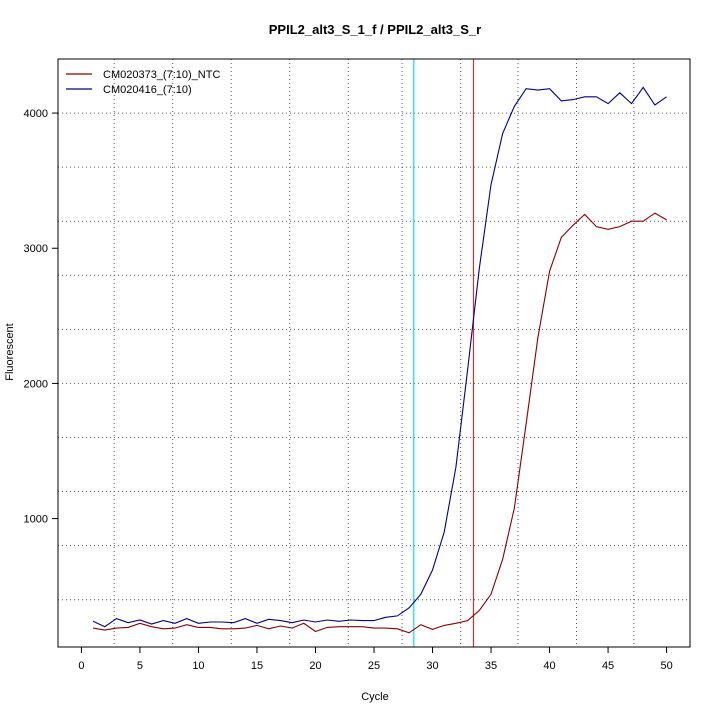 The width and height of the screenshot is (720, 720). I want to click on x-tick-label: 40, so click(549, 666).